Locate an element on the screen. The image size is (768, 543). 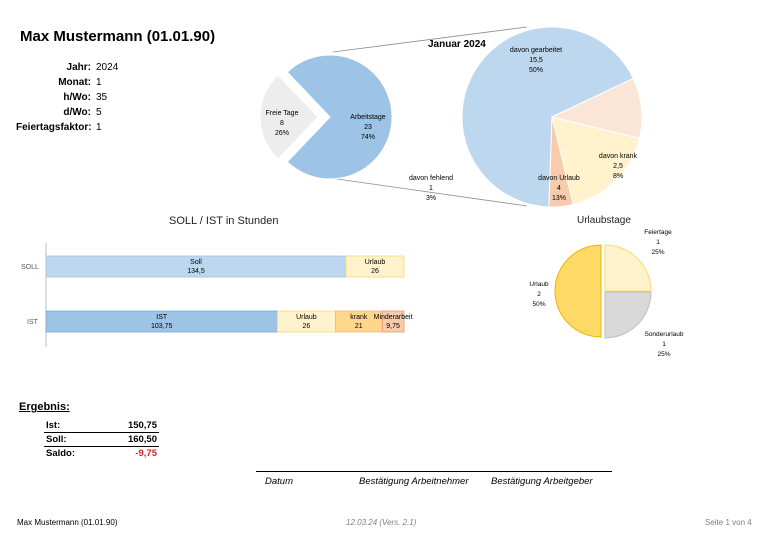
slice-pct-urlaub: 13% is located at coordinates (559, 198).